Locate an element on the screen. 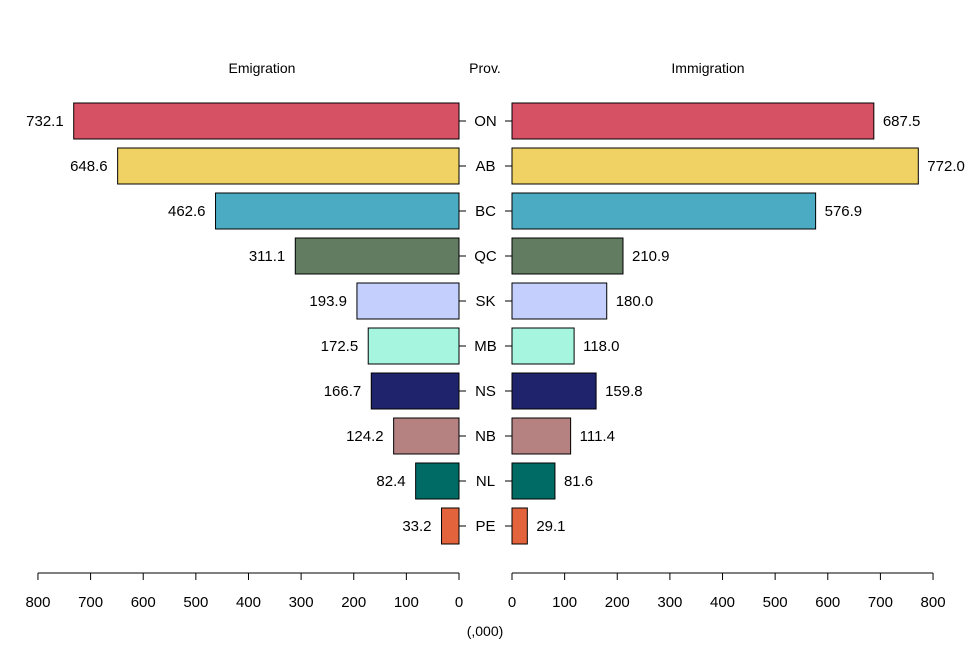 The image size is (972, 649). right-axis-tick-label: 0 is located at coordinates (512, 602).